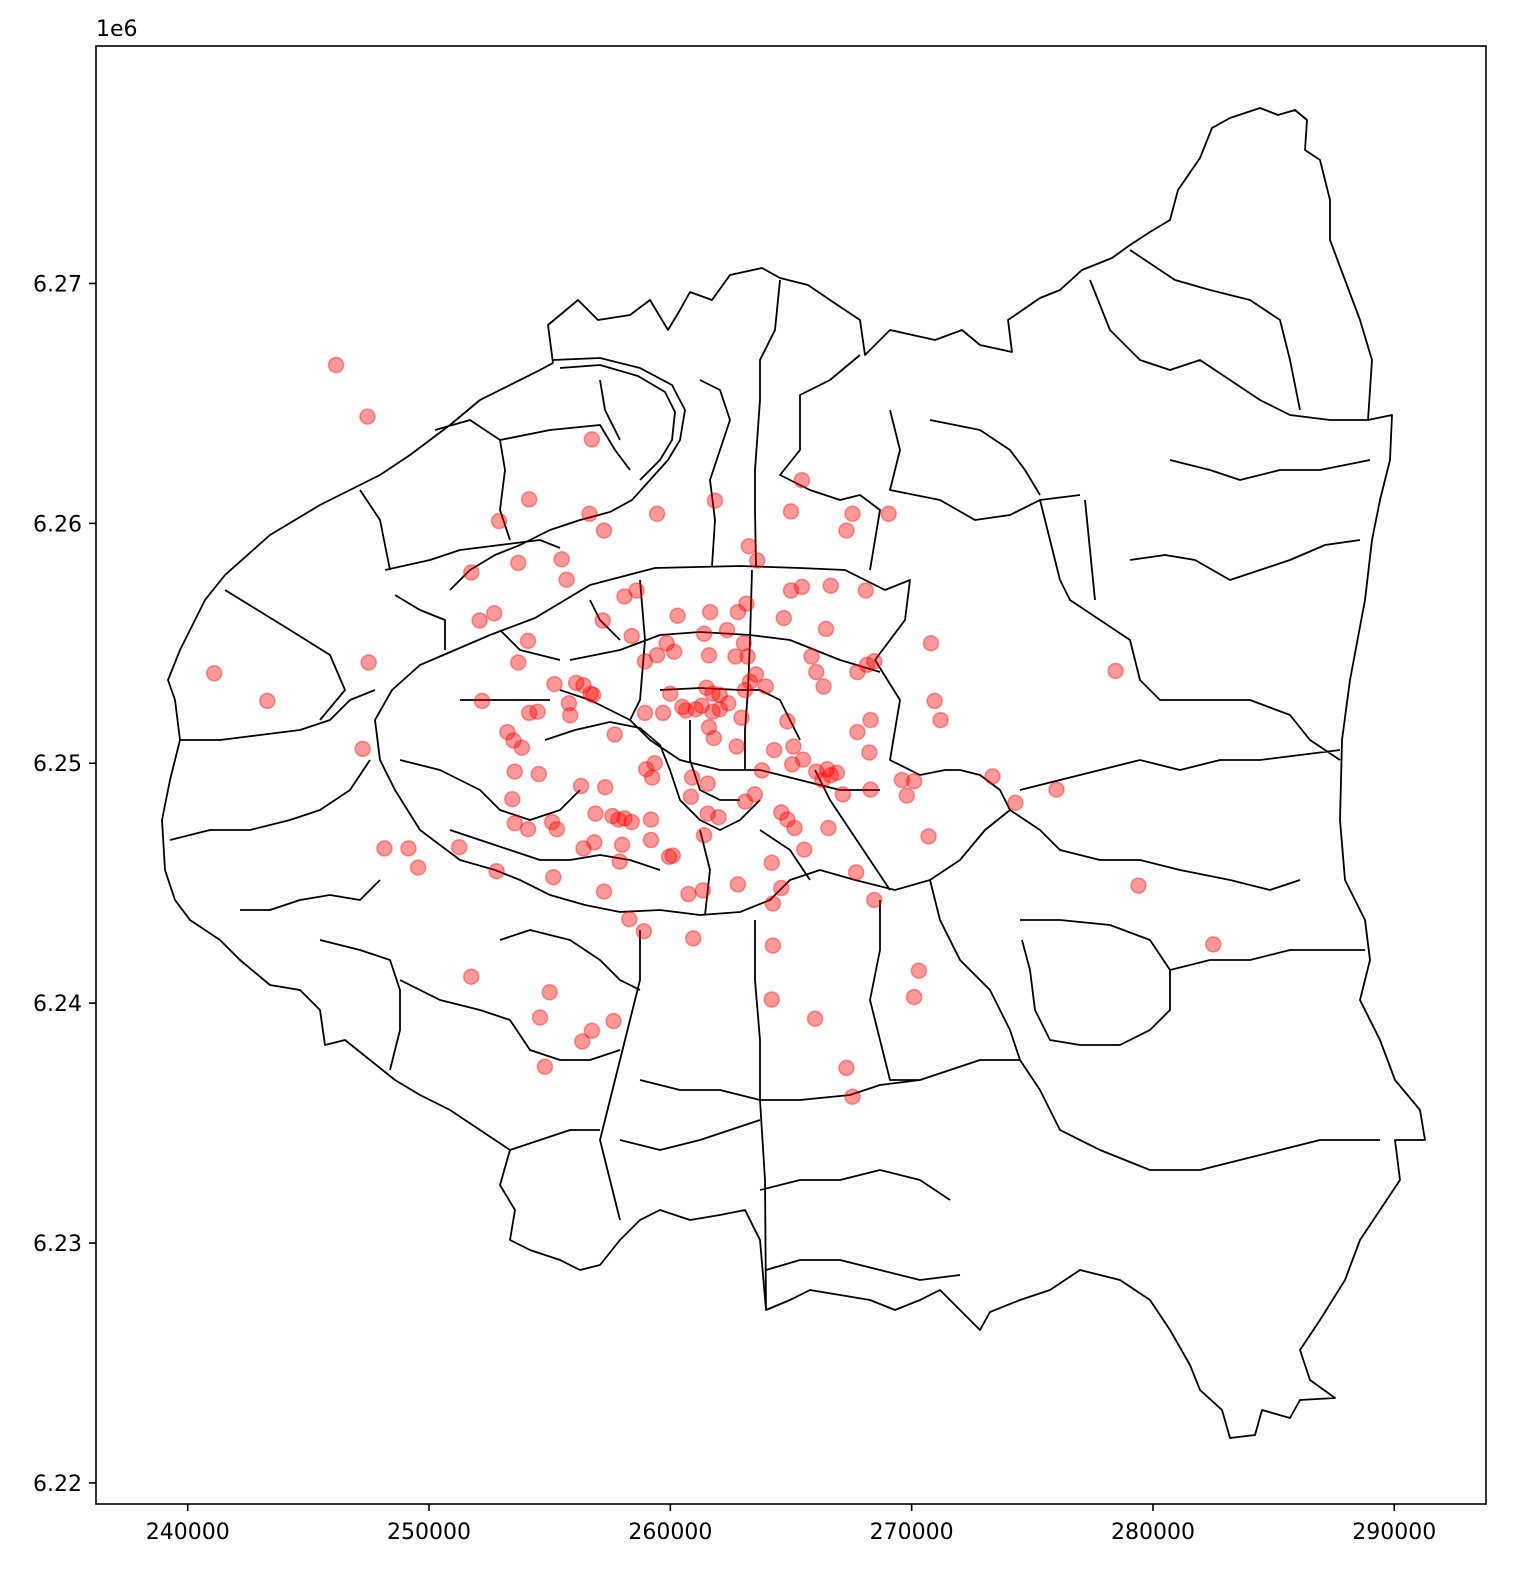  What do you see at coordinates (1153, 1532) in the screenshot?
I see `x-tick-label: 280000` at bounding box center [1153, 1532].